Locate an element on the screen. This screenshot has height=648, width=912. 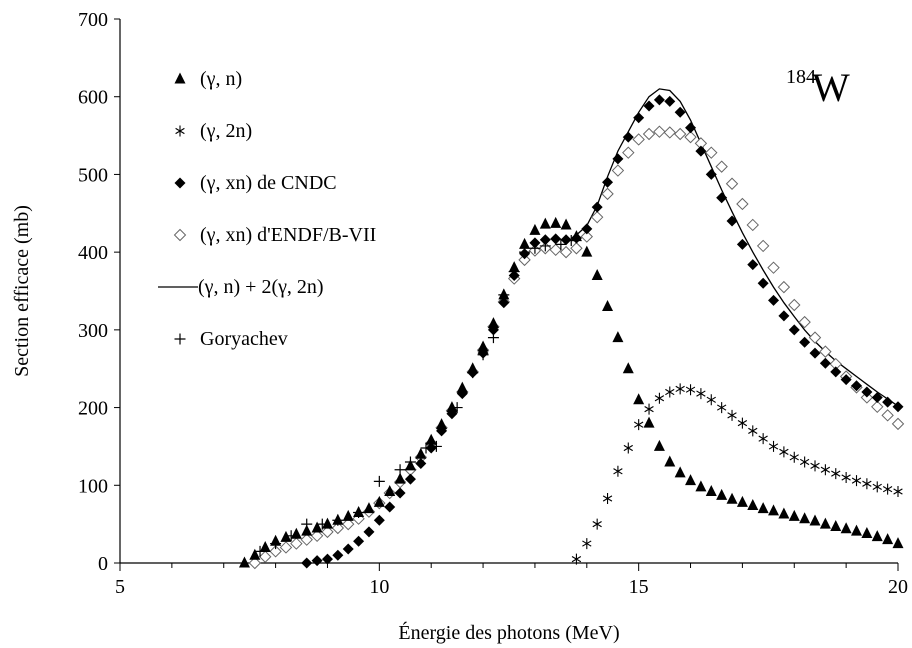
y-tick-label: 400 is located at coordinates (93, 253).